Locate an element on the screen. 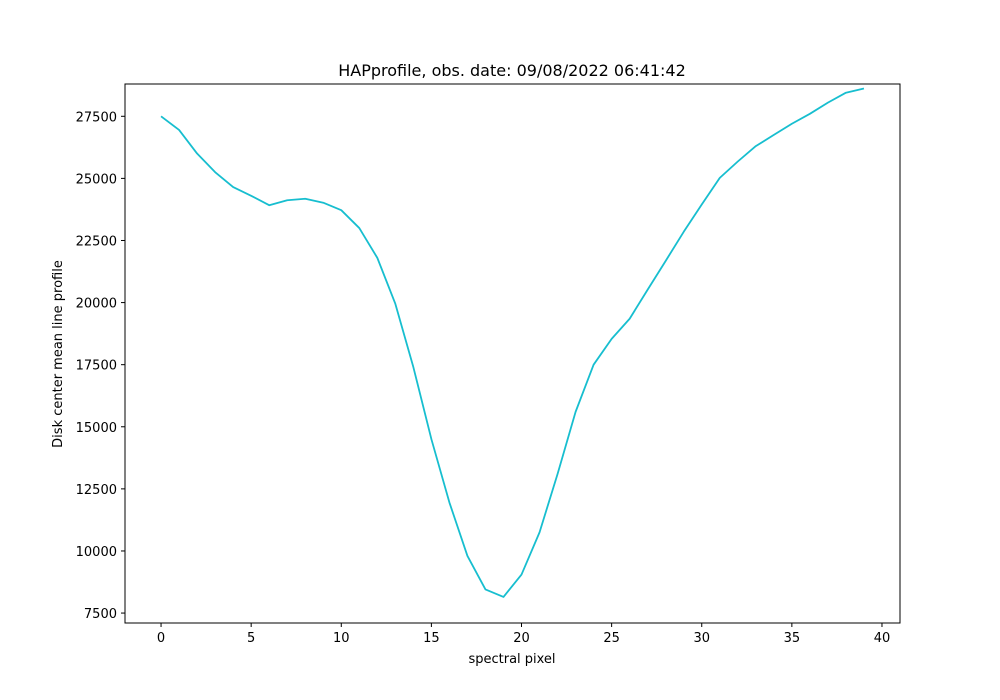  y-tick-label: 12500 is located at coordinates (96, 490).